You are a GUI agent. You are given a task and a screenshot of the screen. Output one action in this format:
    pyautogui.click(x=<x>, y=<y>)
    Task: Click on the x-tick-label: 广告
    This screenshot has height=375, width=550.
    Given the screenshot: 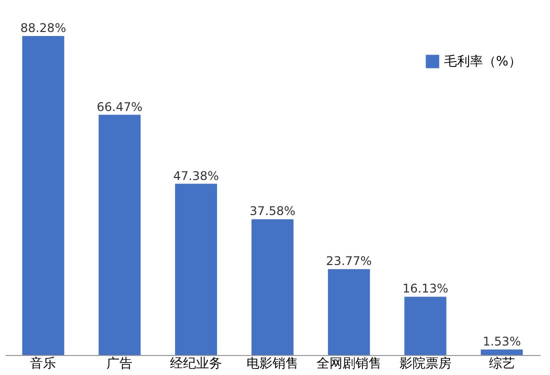 What is the action you would take?
    pyautogui.click(x=119, y=364)
    